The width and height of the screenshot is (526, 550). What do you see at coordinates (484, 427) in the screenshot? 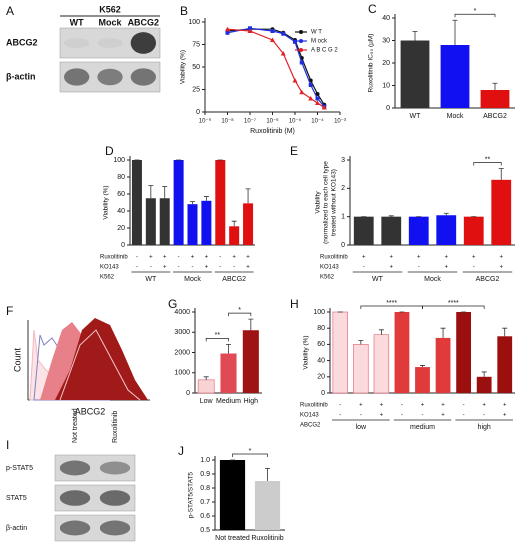
I see `group-label: high` at bounding box center [484, 427].